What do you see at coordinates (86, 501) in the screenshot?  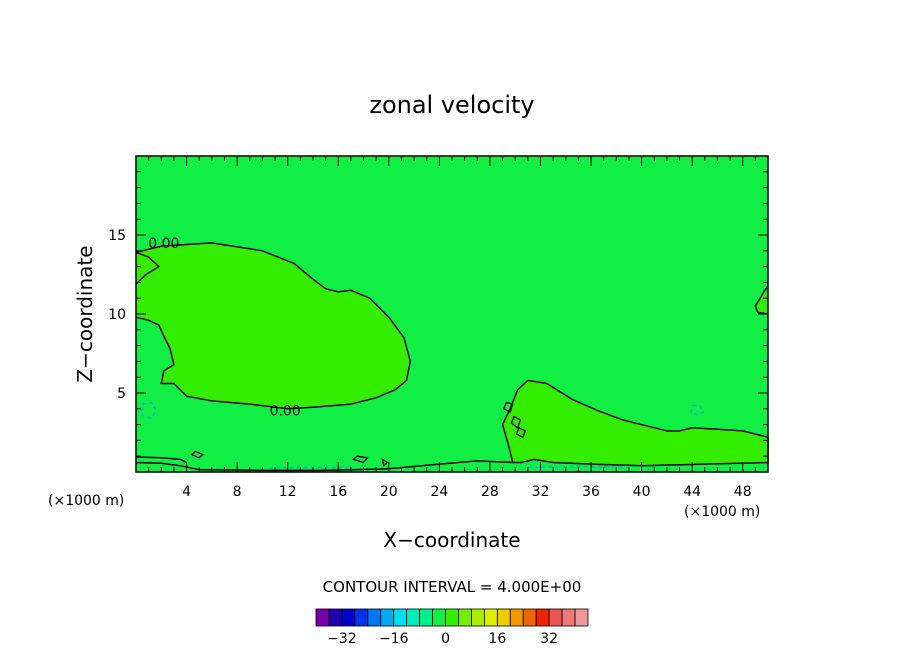 I see `x-unit-label: (×1000 m)` at bounding box center [86, 501].